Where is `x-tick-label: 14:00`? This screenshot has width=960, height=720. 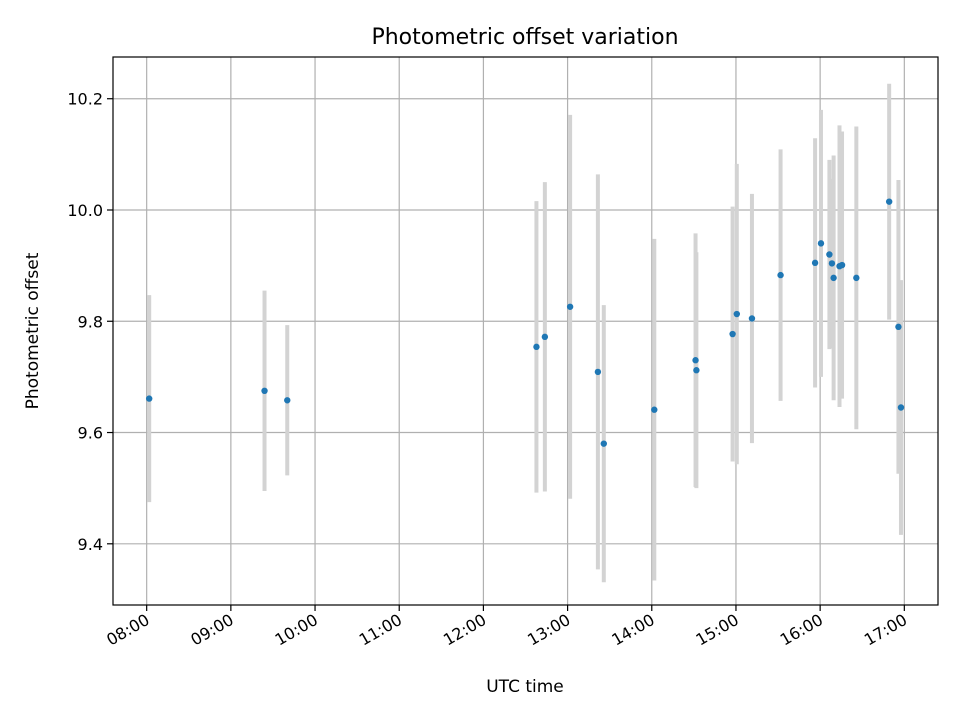
x-tick-label: 14:00 is located at coordinates (632, 630).